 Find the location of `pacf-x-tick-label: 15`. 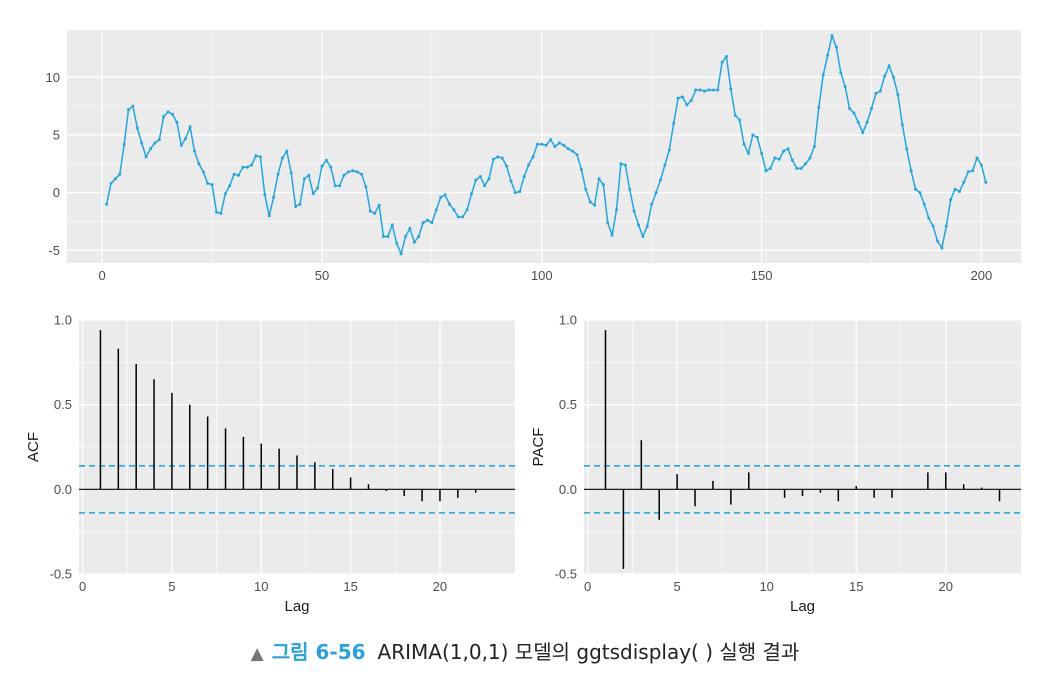

pacf-x-tick-label: 15 is located at coordinates (856, 586).